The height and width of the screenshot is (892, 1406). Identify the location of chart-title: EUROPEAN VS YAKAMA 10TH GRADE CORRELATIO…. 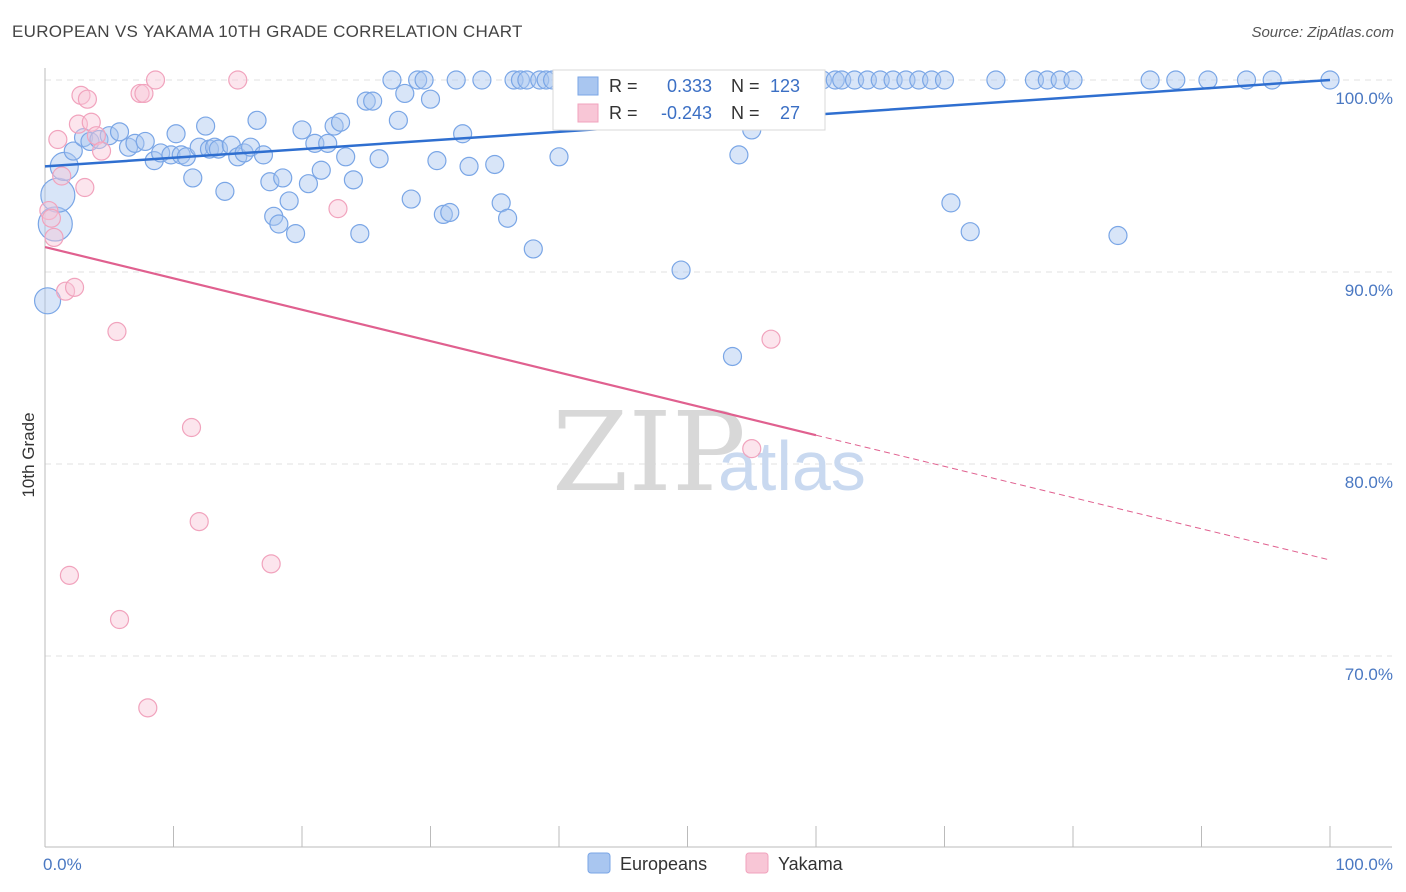
(267, 31).